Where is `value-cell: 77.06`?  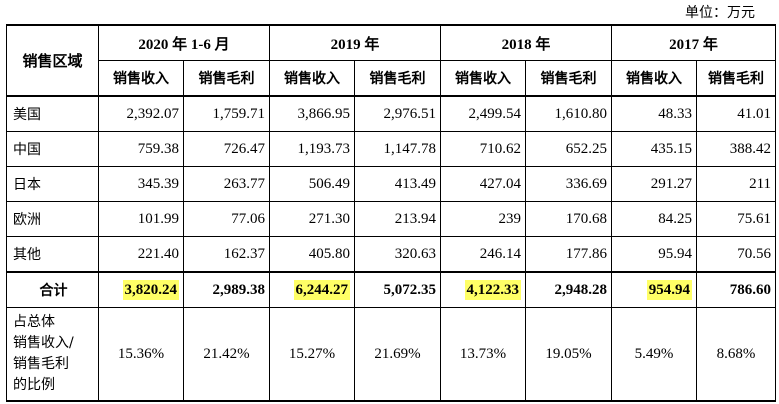
value-cell: 77.06 is located at coordinates (226, 219).